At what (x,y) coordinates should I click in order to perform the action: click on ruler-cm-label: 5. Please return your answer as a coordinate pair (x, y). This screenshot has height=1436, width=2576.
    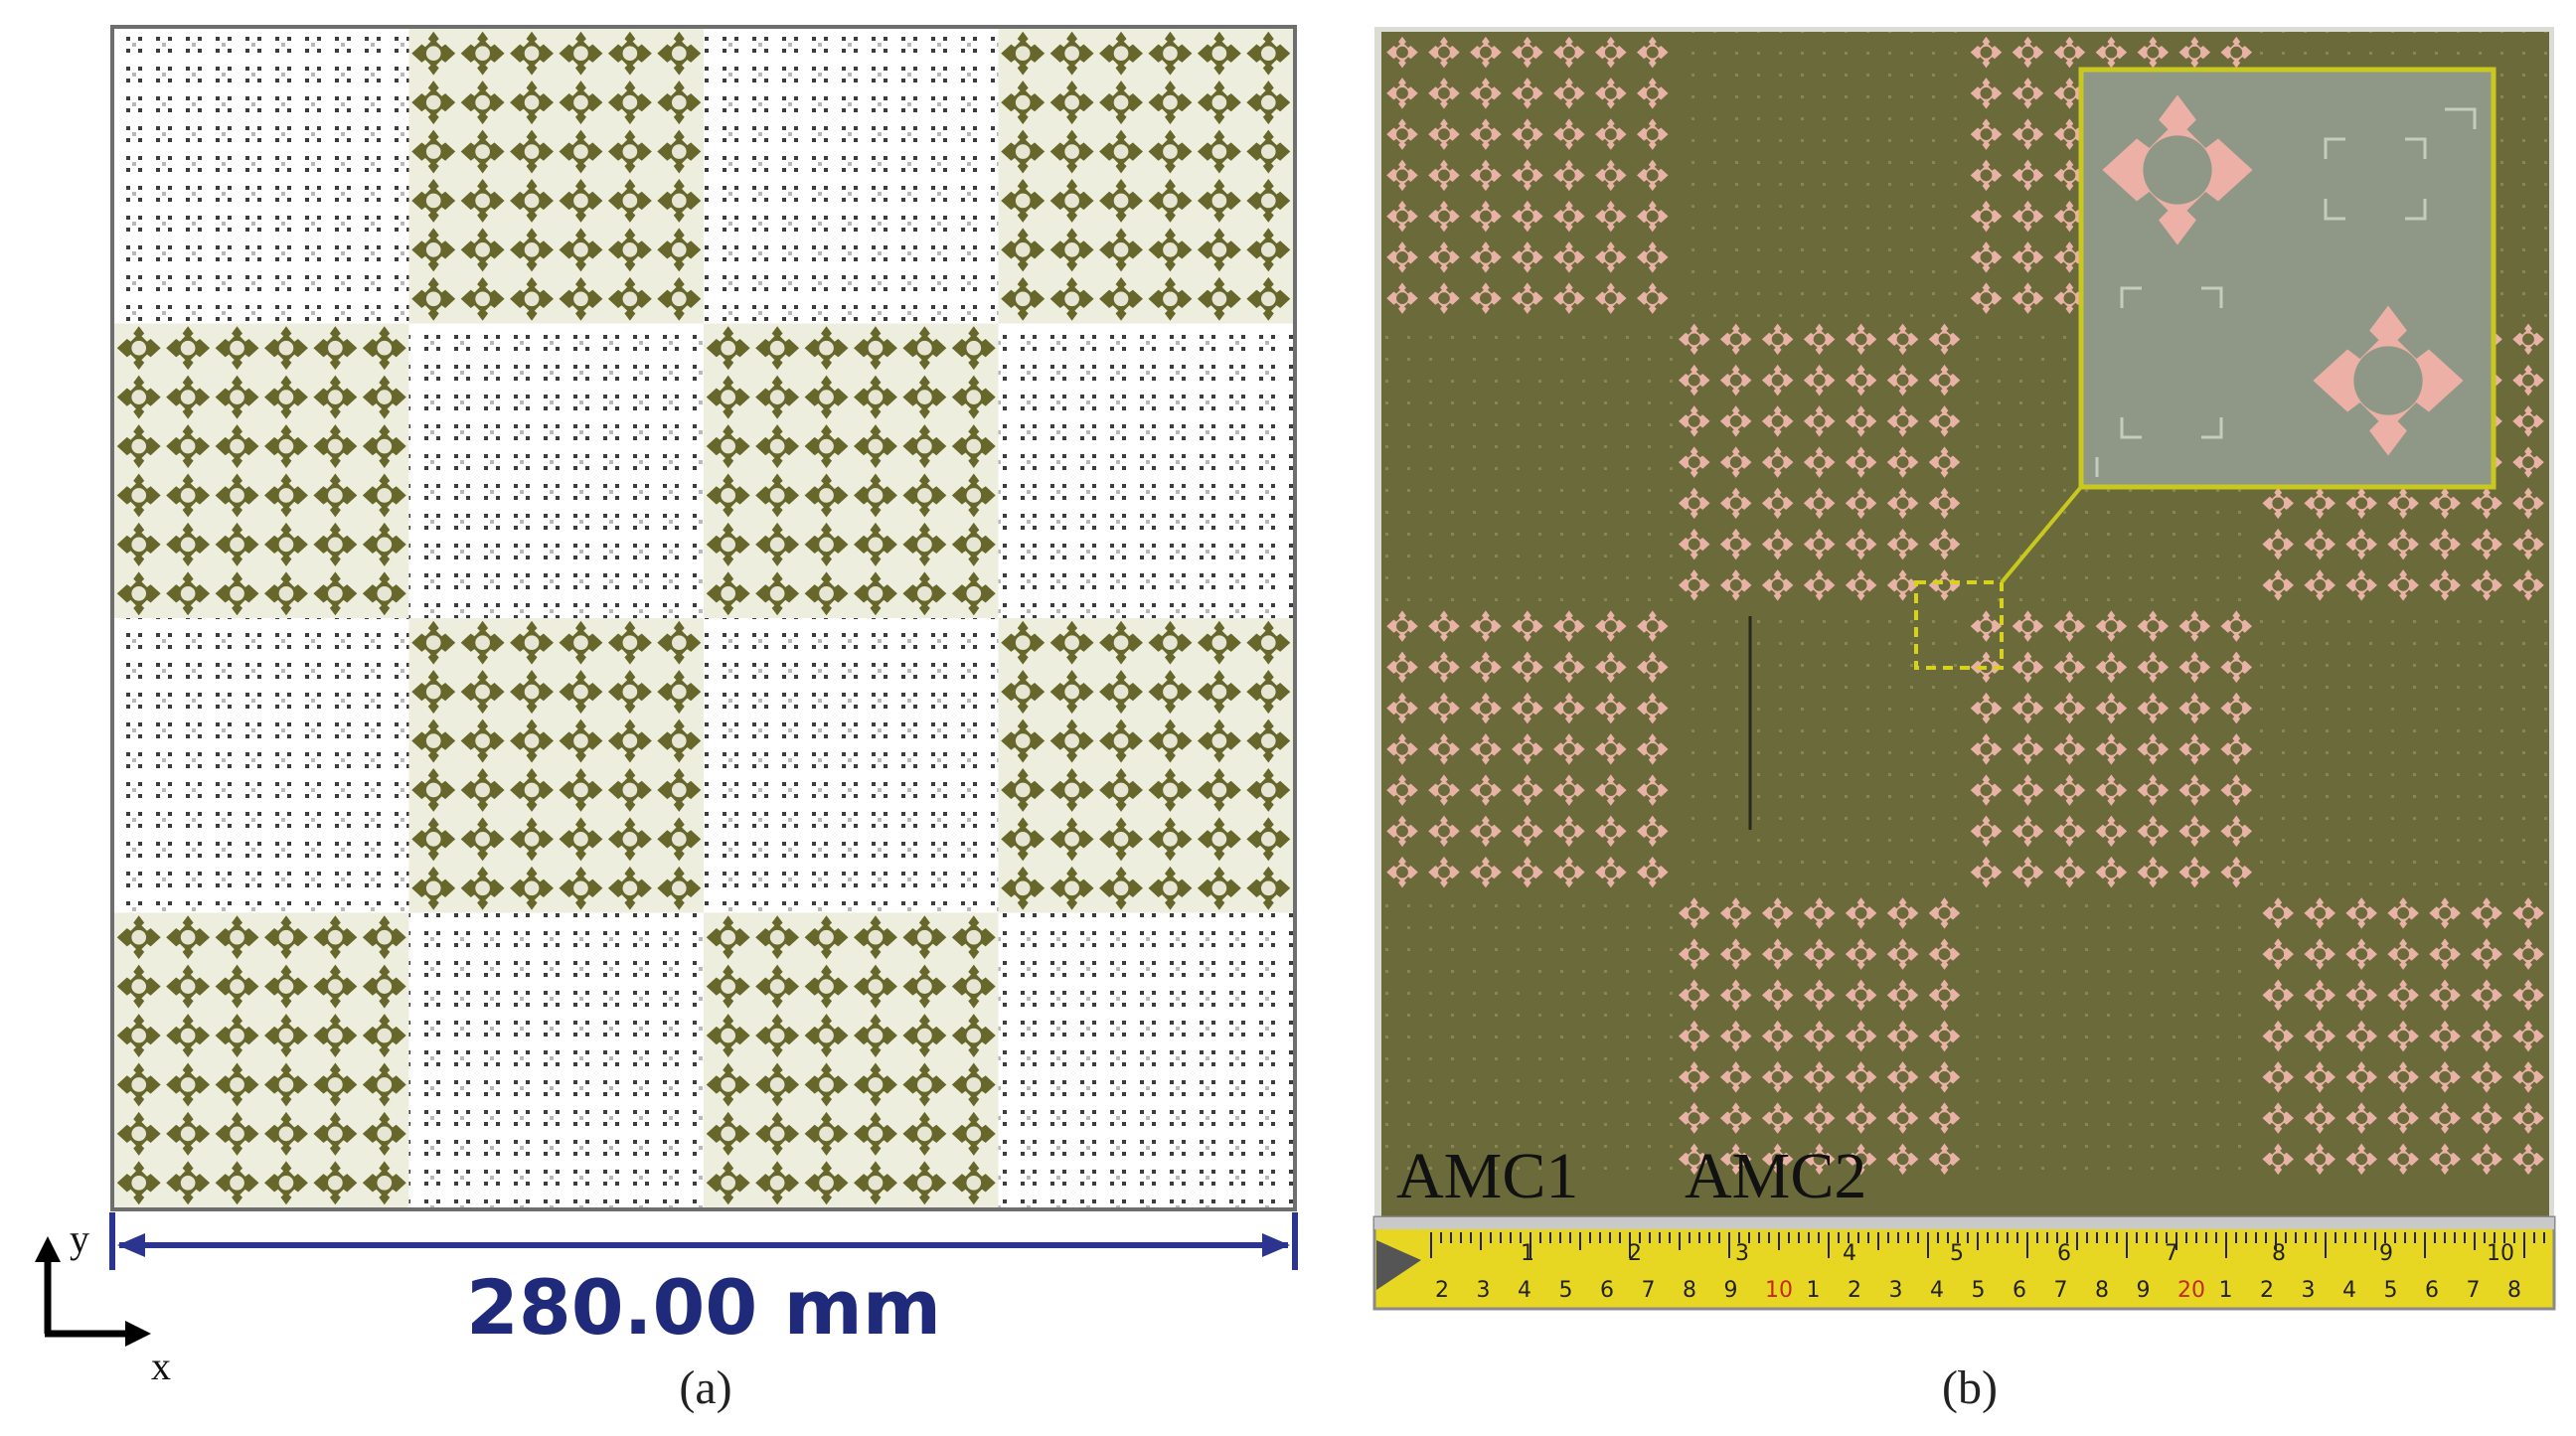
    Looking at the image, I should click on (1957, 1253).